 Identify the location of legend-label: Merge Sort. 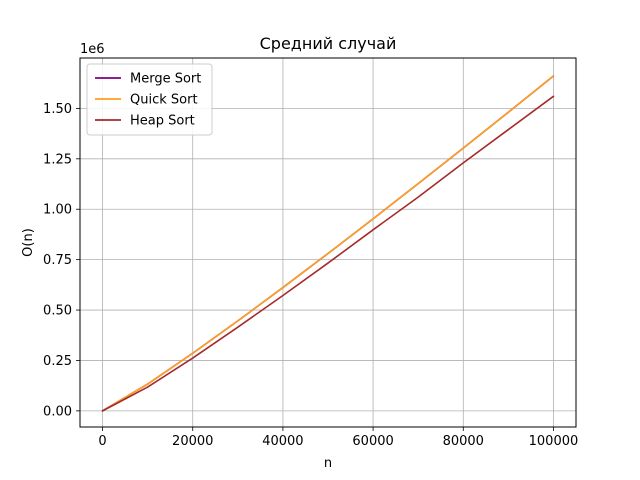
(165, 79).